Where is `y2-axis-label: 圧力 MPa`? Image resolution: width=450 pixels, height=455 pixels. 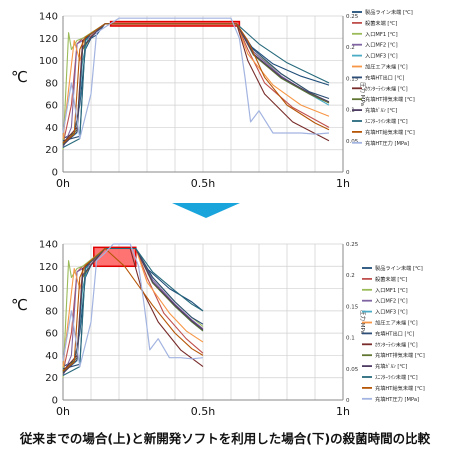 y2-axis-label: 圧力 MPa is located at coordinates (363, 94).